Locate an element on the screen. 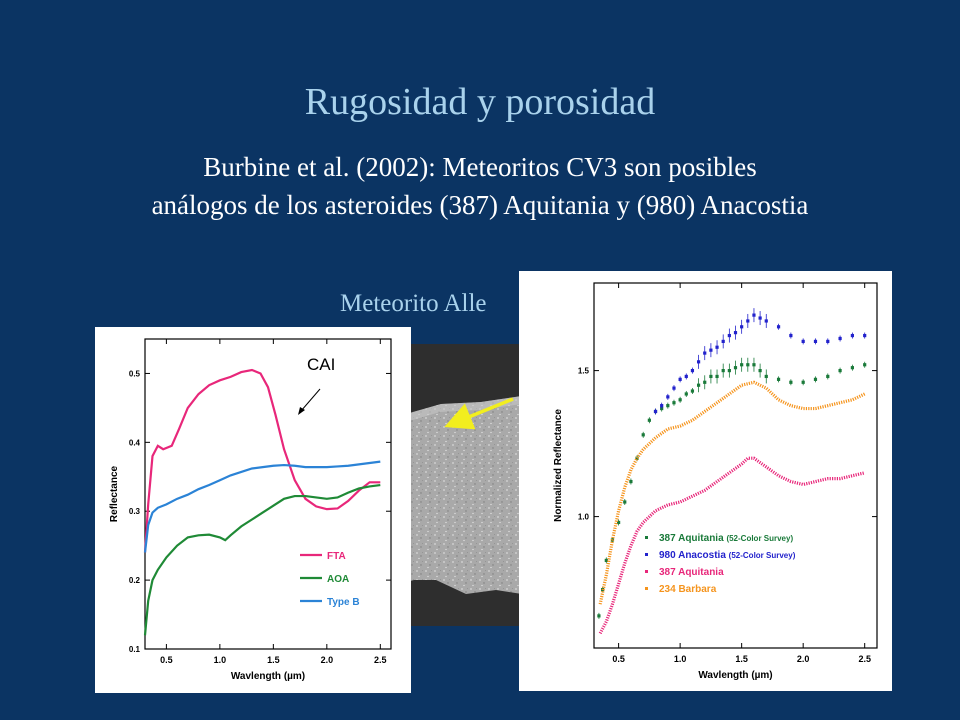 The height and width of the screenshot is (720, 960). meteorite-photo-image is located at coordinates (464, 485).